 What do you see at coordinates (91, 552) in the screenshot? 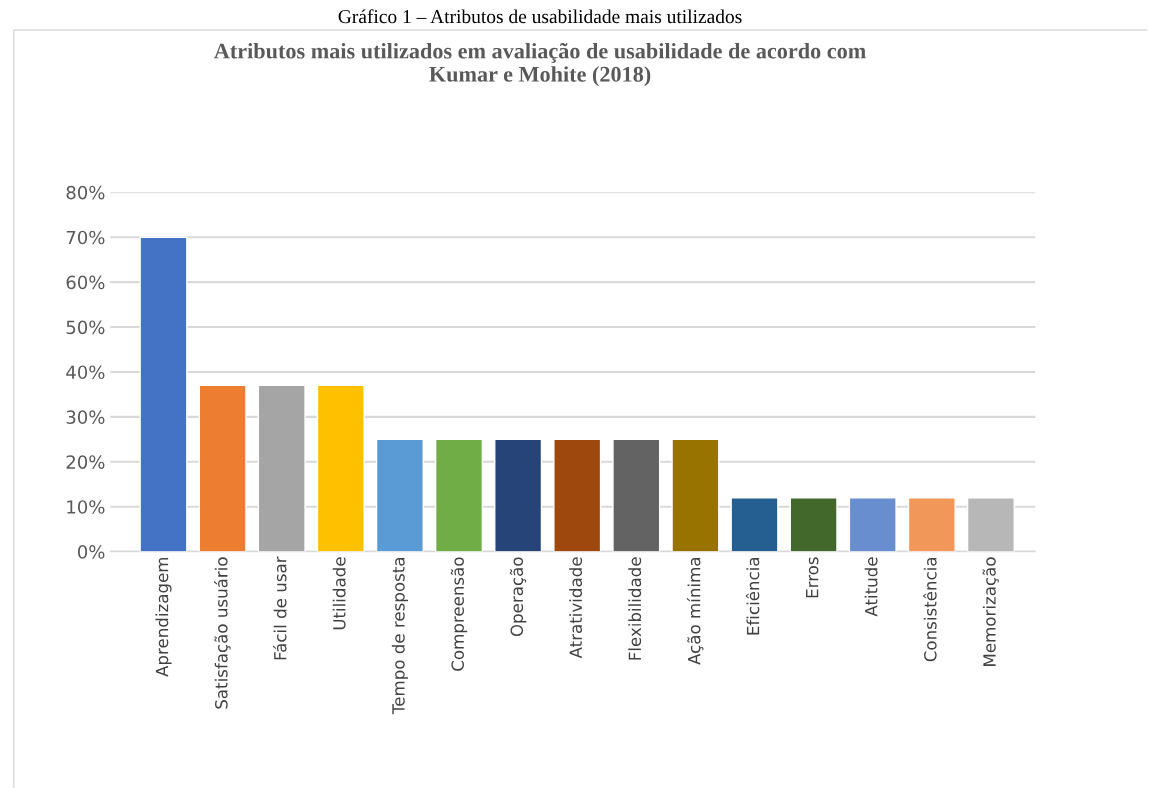
I see `y-tick-label: 0%` at bounding box center [91, 552].